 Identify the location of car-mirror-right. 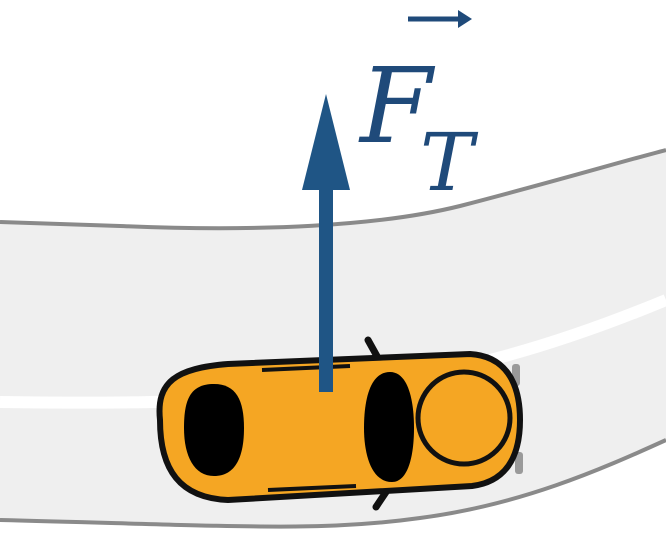
(381, 499).